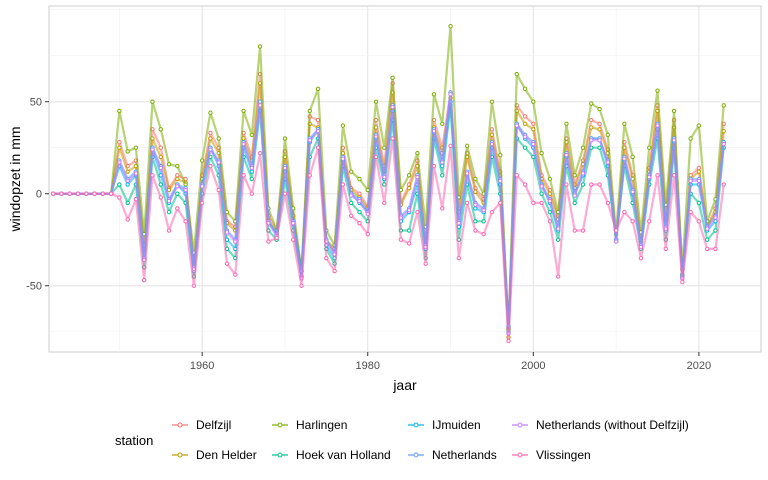 This screenshot has height=480, width=768. I want to click on y-tick-label: -50, so click(34, 287).